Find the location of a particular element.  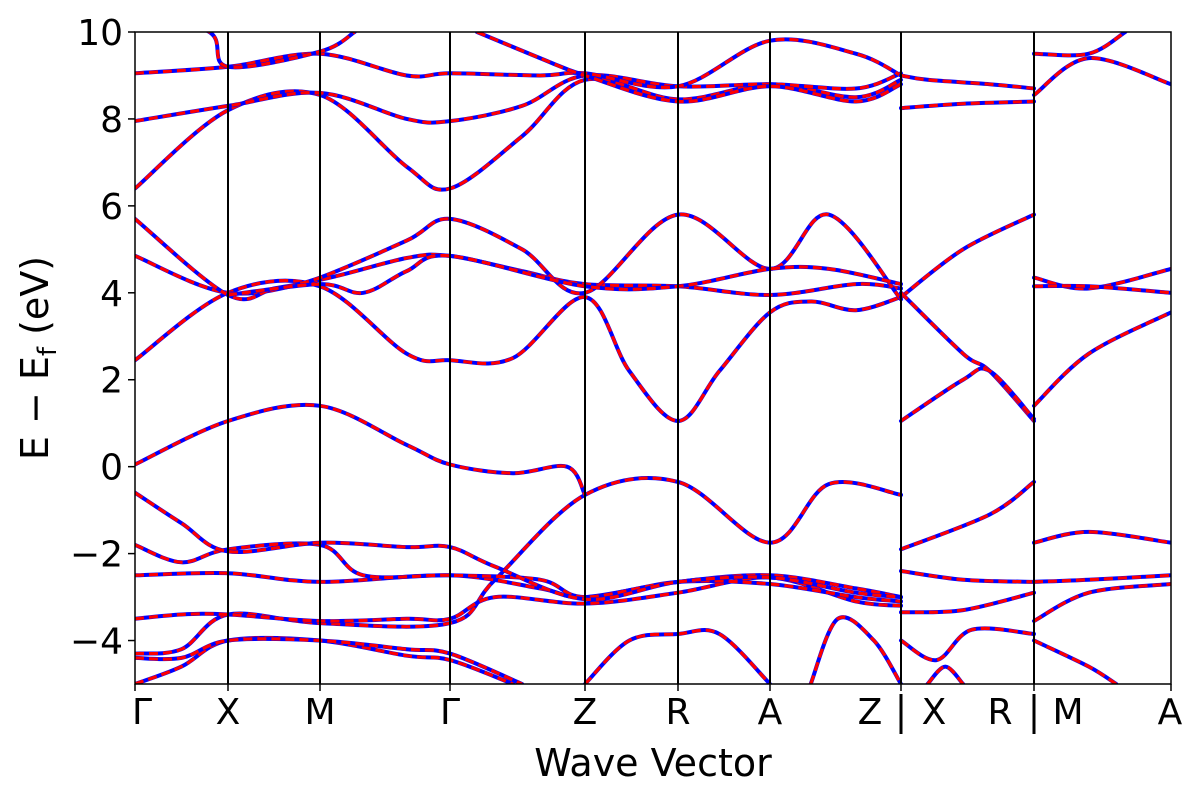

y-tick-label: 10 is located at coordinates (100, 33).